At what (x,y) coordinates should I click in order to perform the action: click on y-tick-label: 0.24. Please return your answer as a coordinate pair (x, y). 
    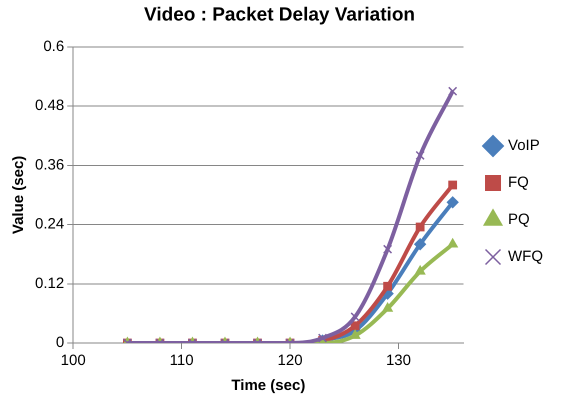
    Looking at the image, I should click on (49, 224).